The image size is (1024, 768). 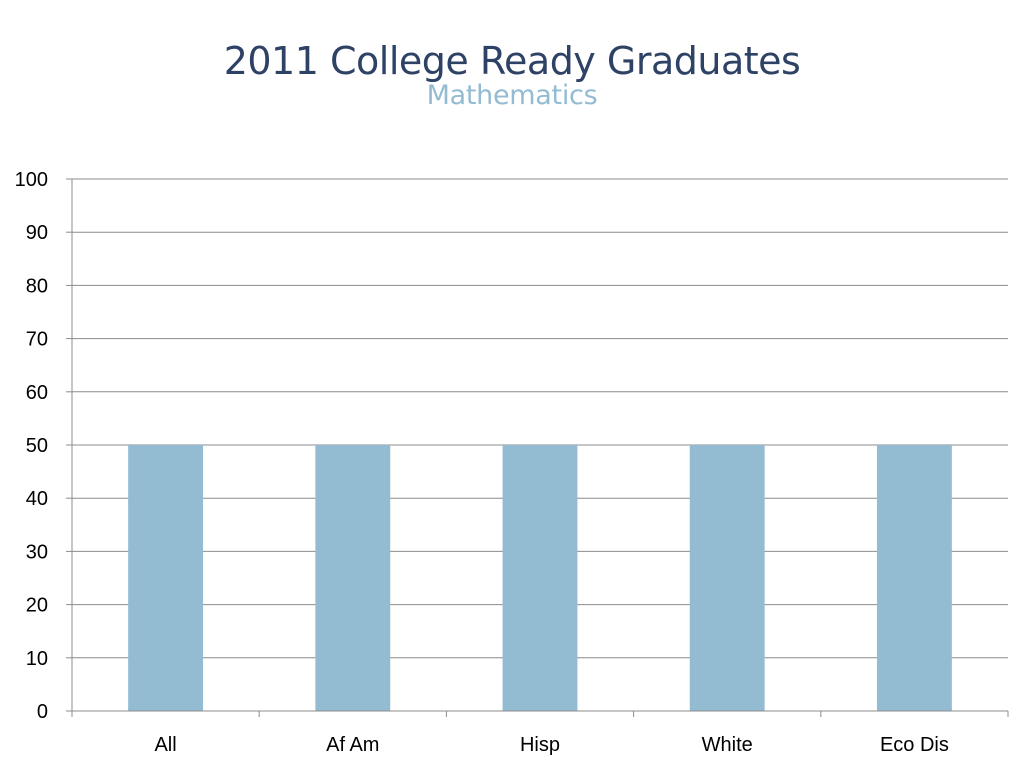 What do you see at coordinates (37, 233) in the screenshot?
I see `y-tick-label: 90` at bounding box center [37, 233].